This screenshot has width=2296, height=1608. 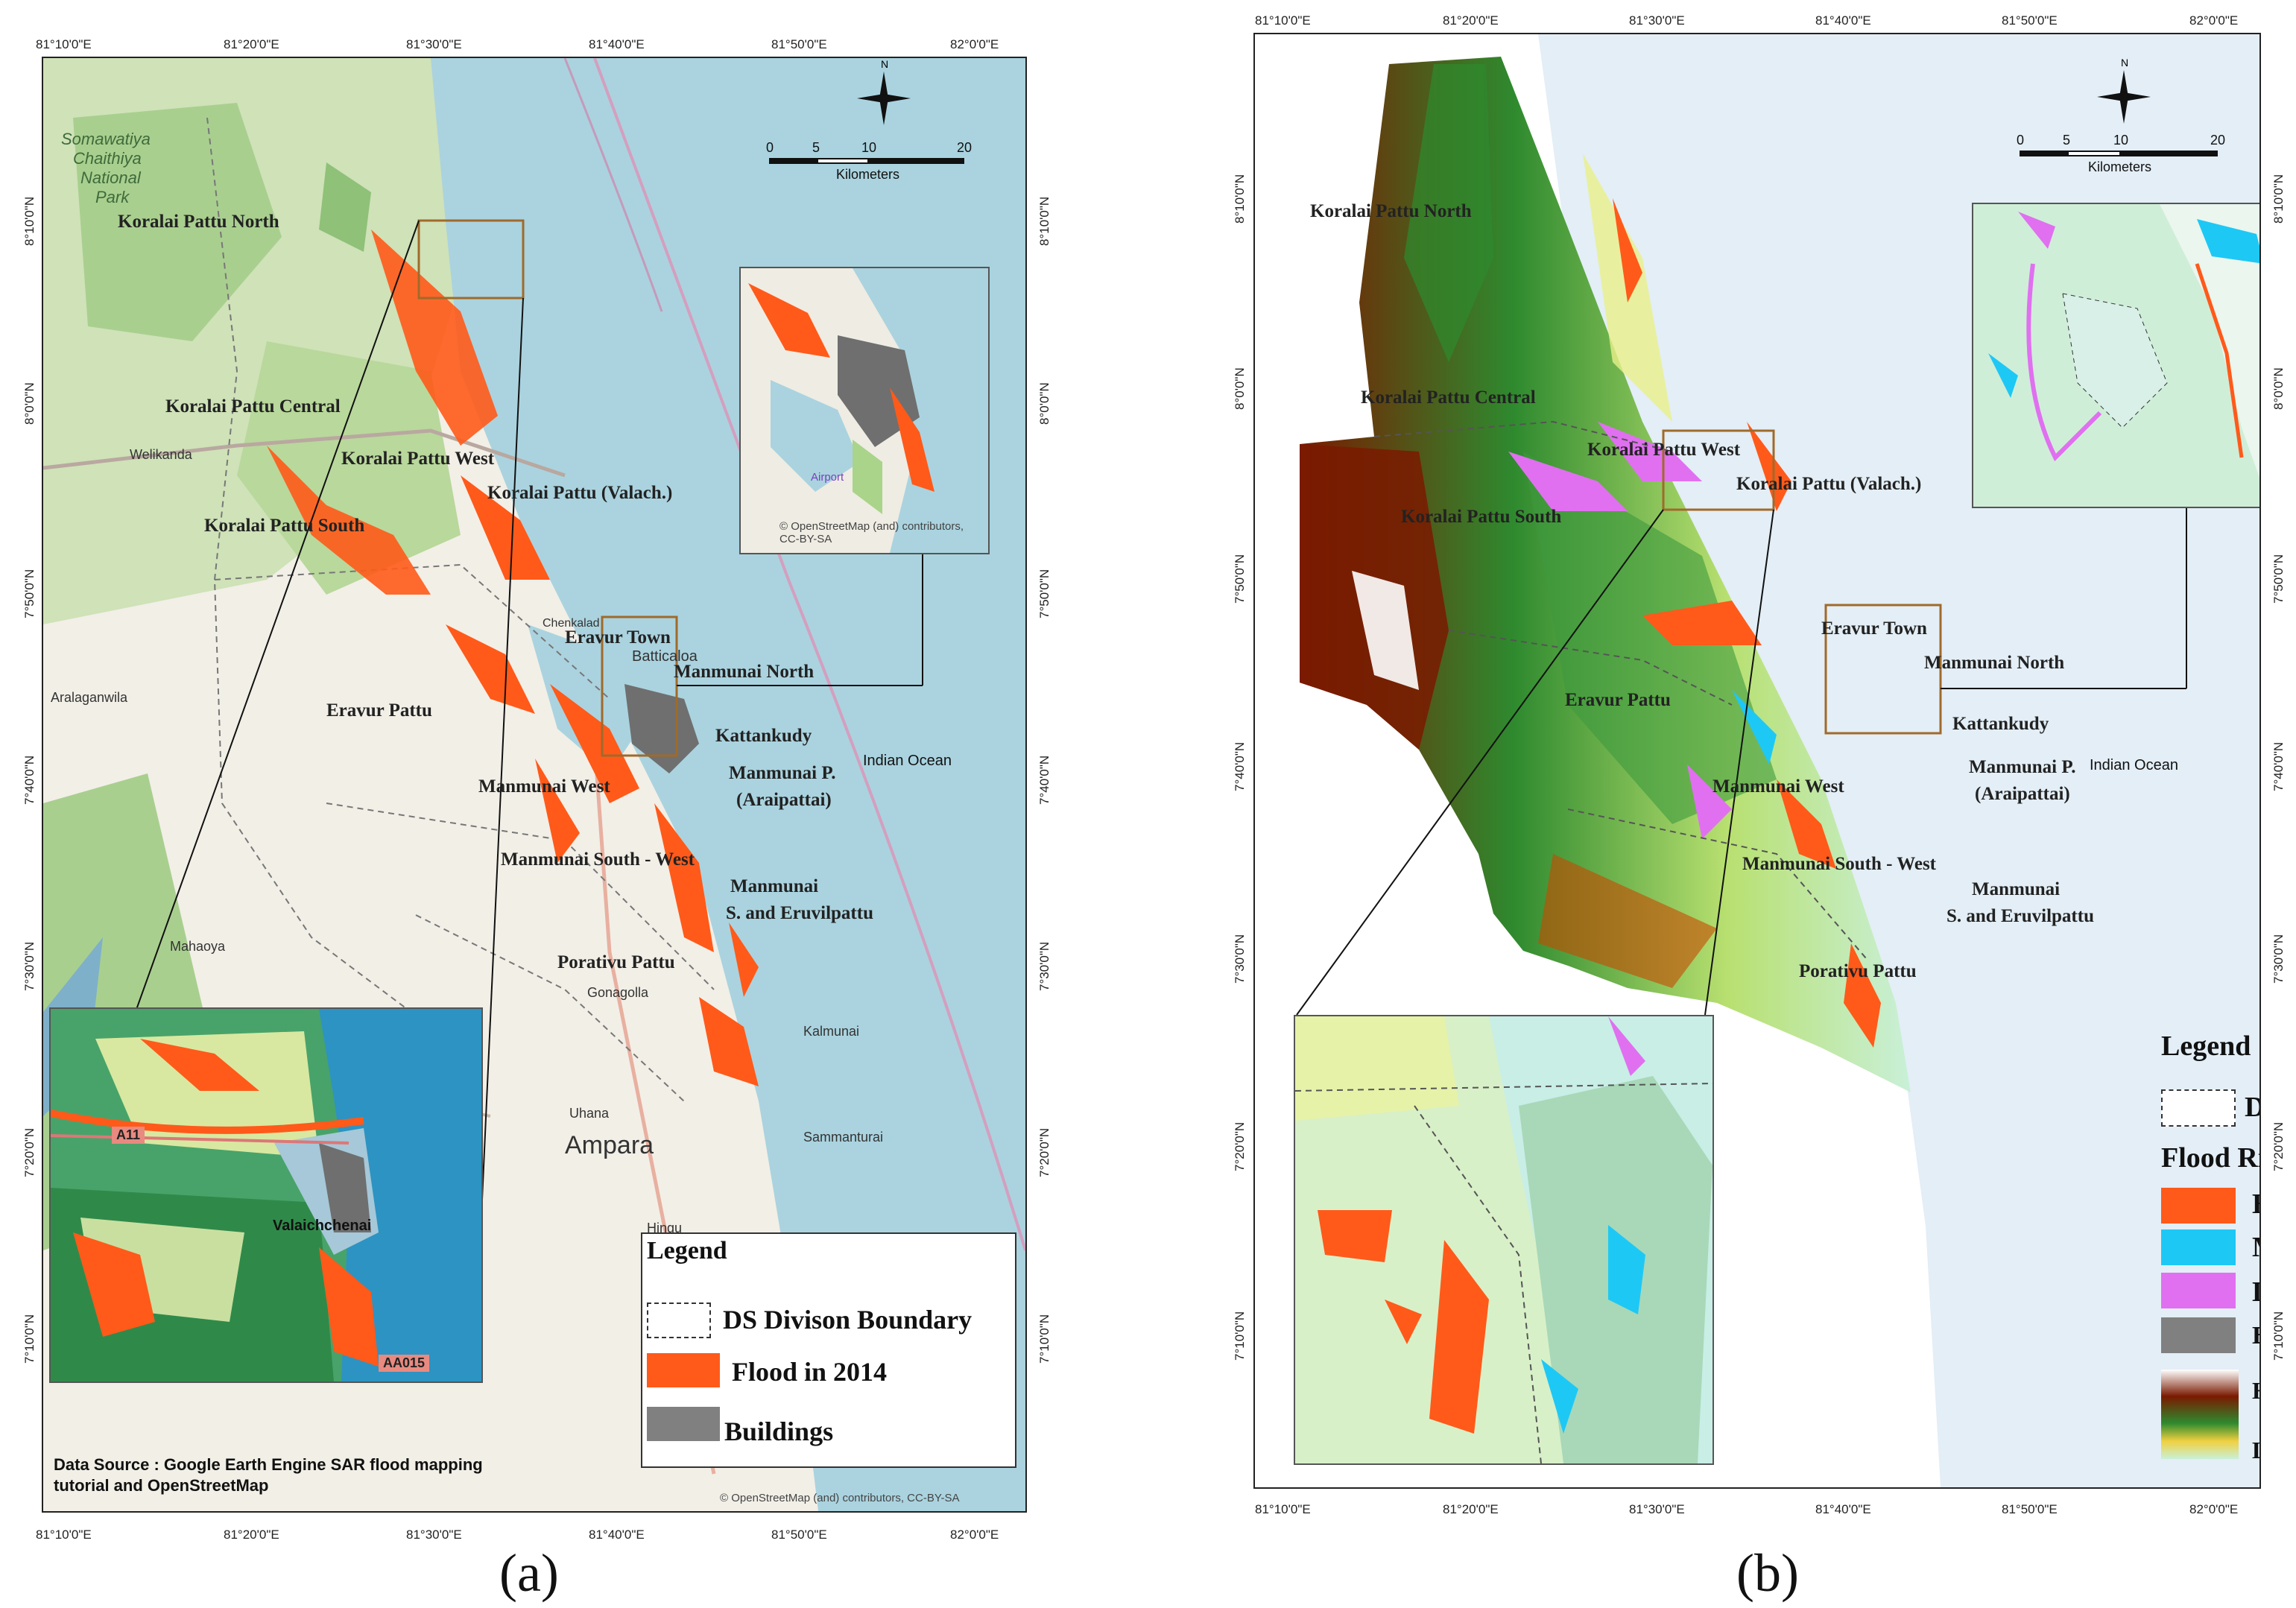 I want to click on inset-valaichchenai: A11 Valaichchenai AA015, so click(x=266, y=1195).